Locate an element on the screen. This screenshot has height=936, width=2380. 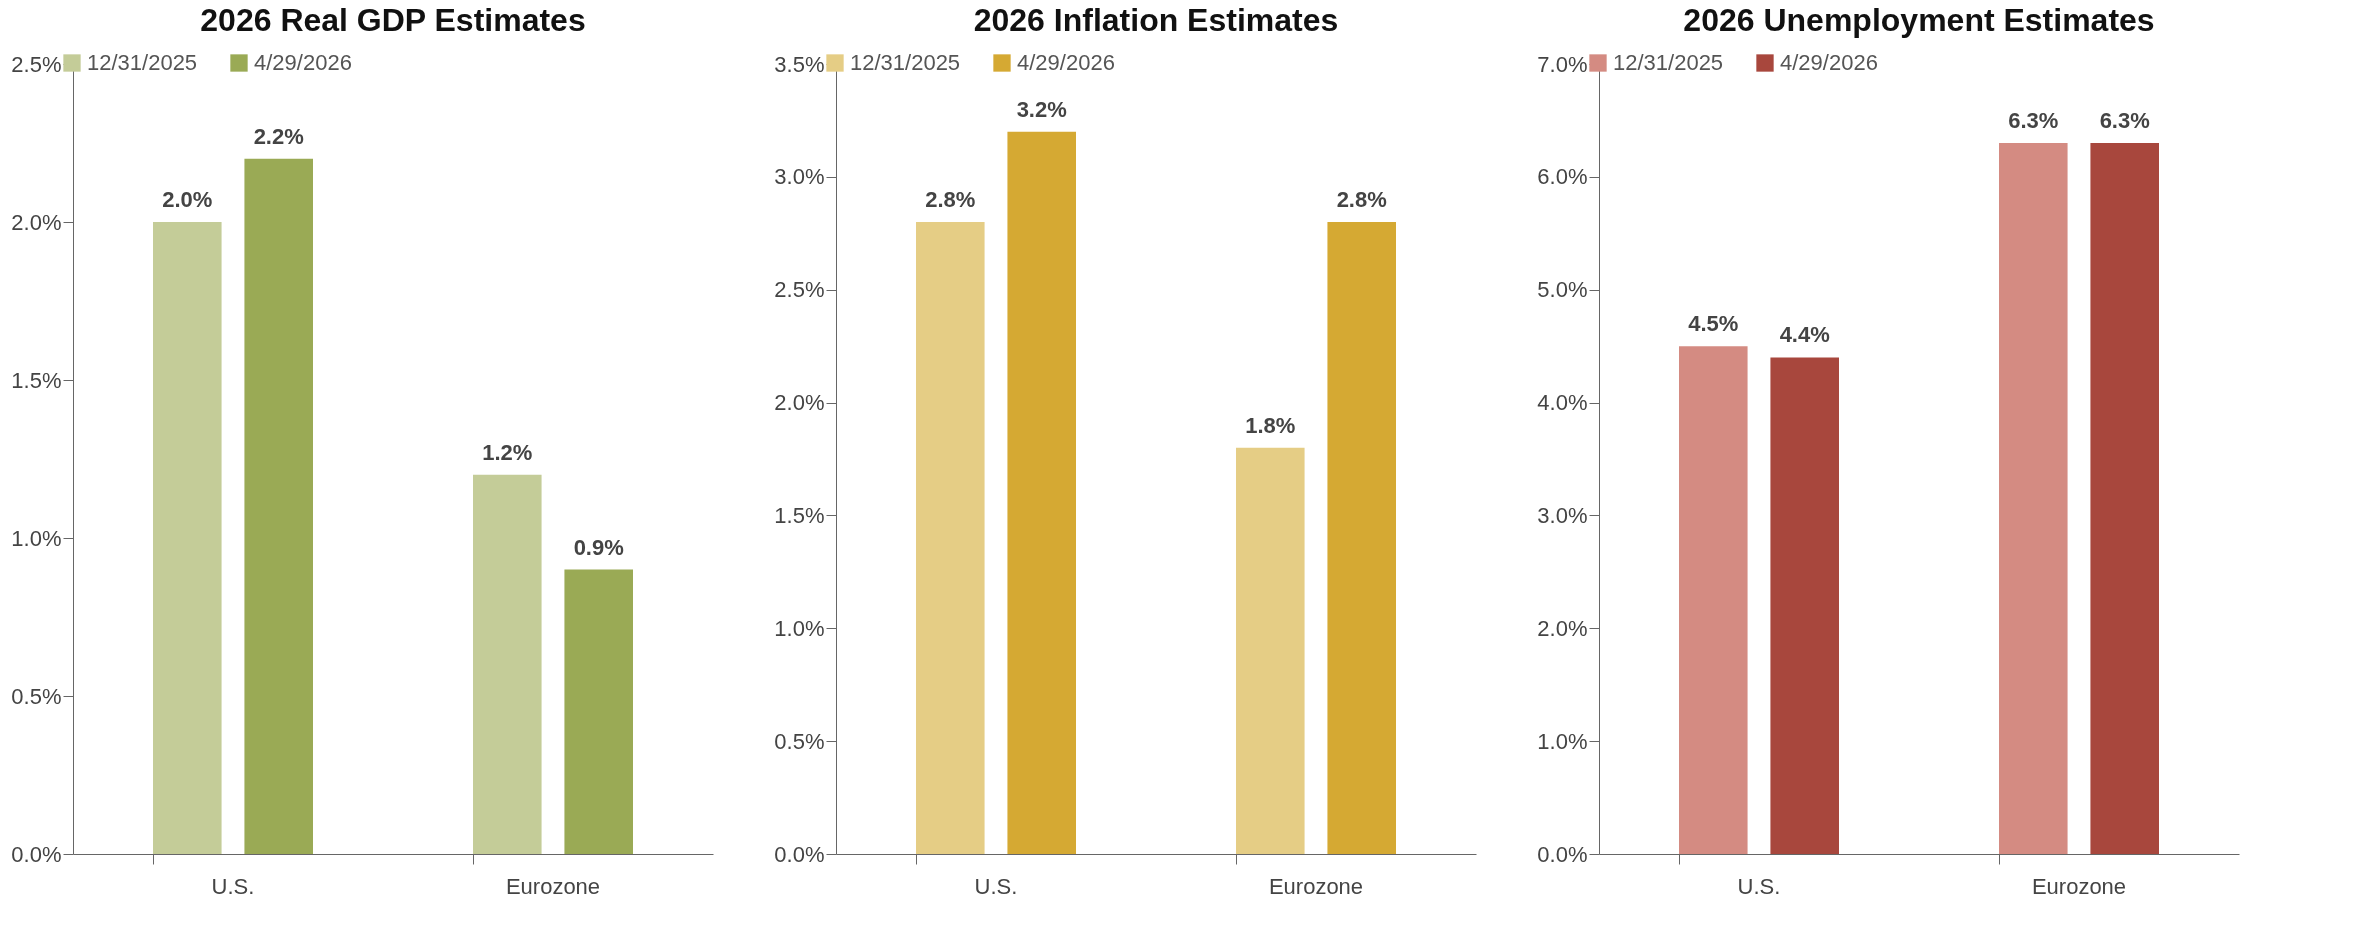
y-tick-label: 3.5% is located at coordinates (799, 64).